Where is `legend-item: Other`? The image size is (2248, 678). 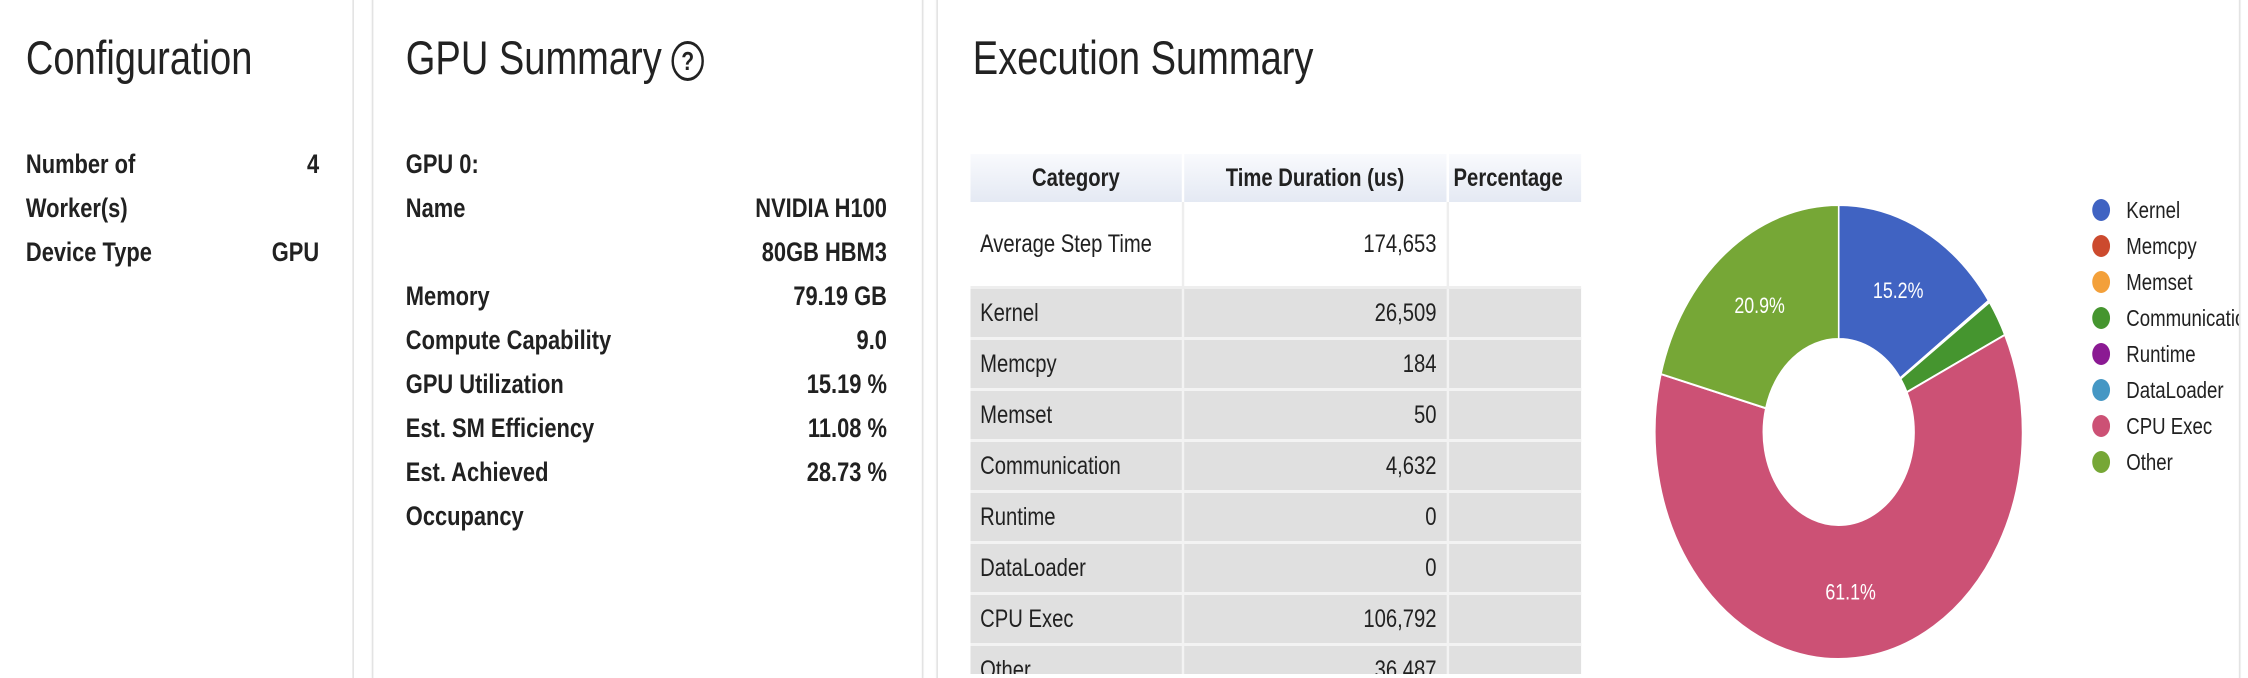
legend-item: Other is located at coordinates (2132, 462).